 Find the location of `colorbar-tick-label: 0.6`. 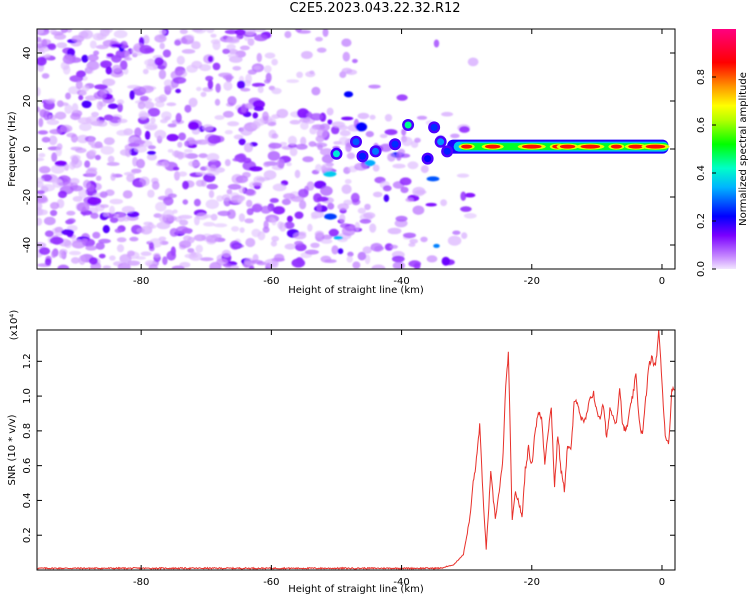

colorbar-tick-label: 0.6 is located at coordinates (701, 125).